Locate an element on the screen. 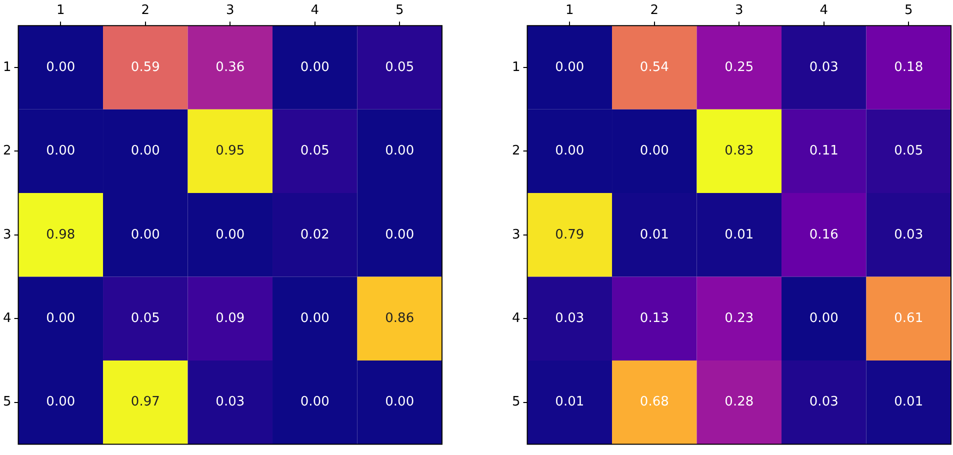  data-label: 0.13 is located at coordinates (654, 318).